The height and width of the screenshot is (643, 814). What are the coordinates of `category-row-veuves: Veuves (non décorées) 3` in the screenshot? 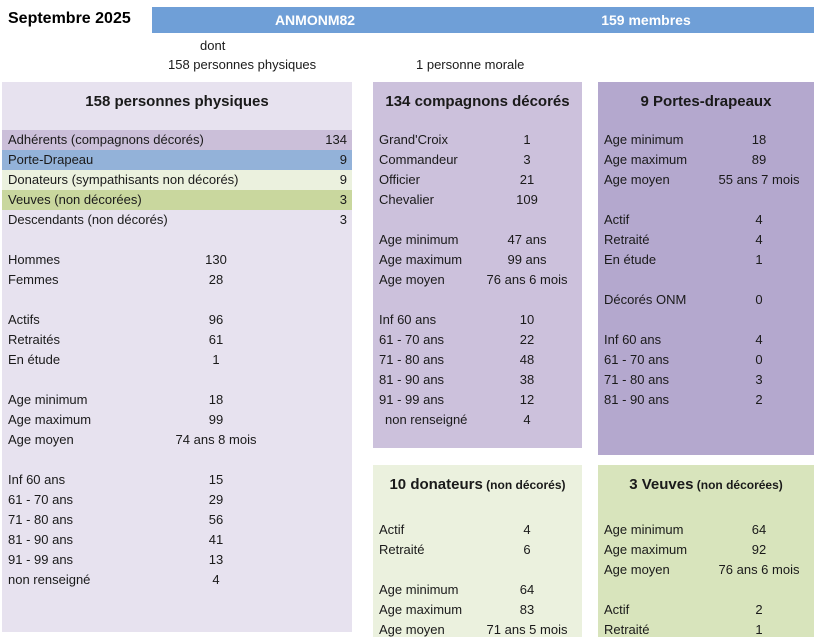 It's located at (177, 200).